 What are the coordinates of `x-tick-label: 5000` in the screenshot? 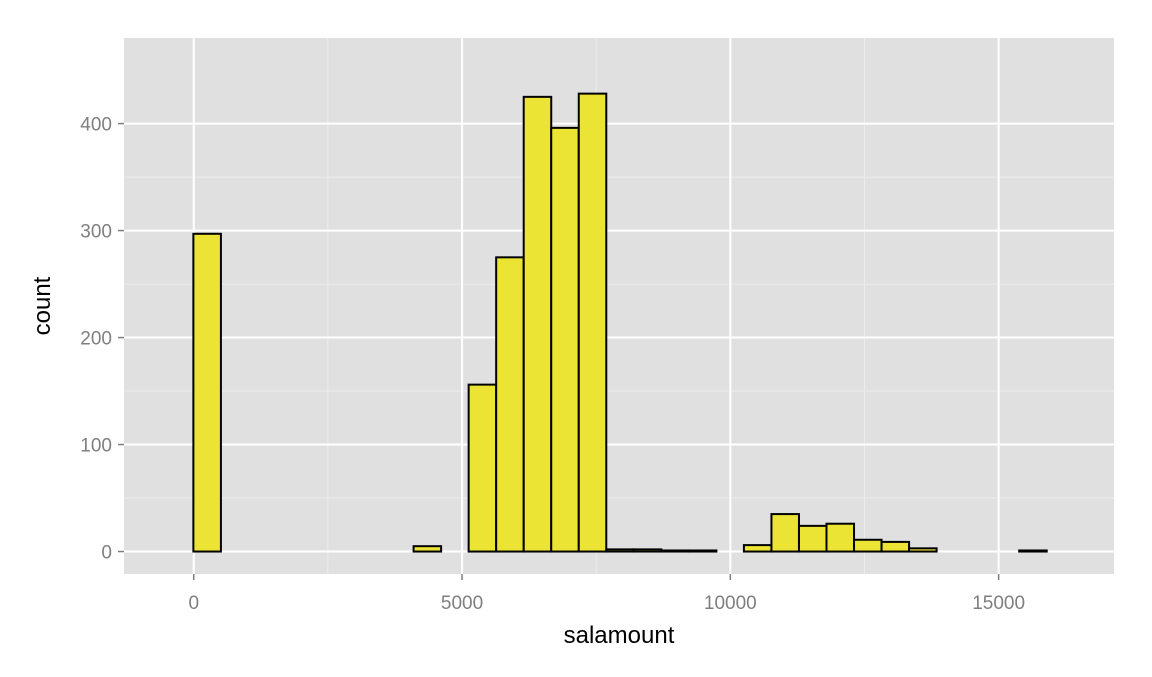 It's located at (462, 603).